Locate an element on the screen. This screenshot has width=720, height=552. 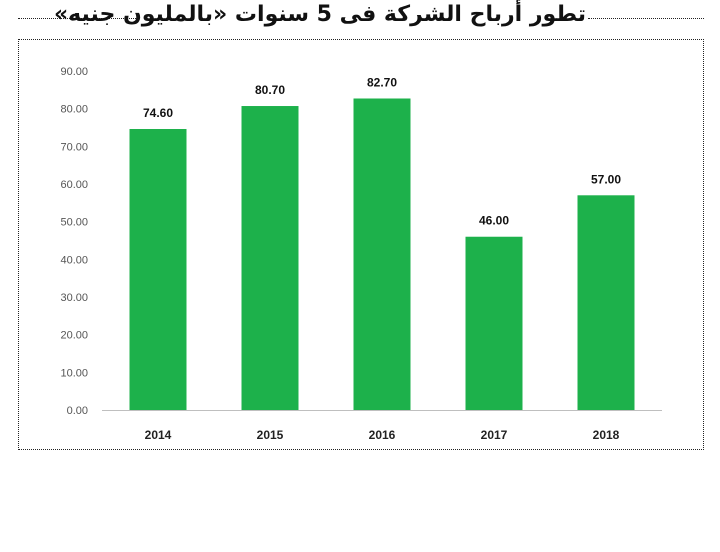
bar-2014 is located at coordinates (158, 270).